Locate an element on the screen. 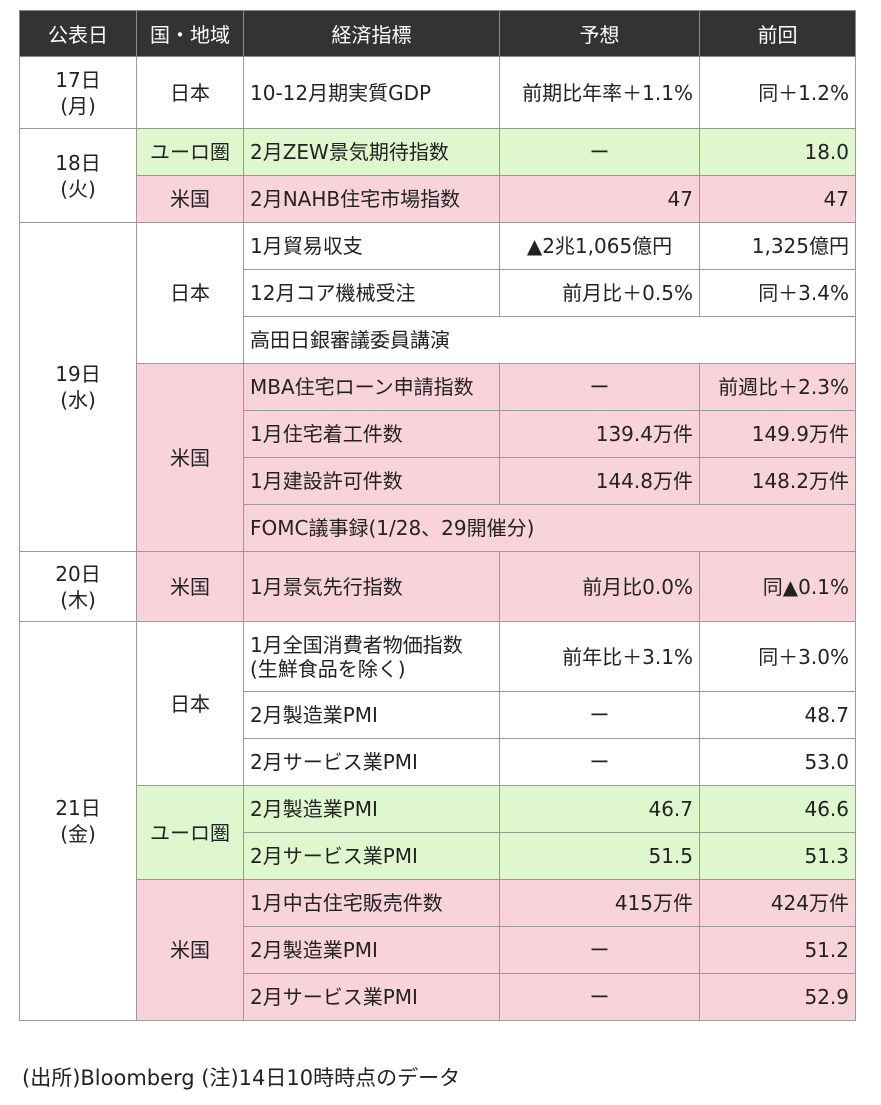 Image resolution: width=881 pixels, height=1105 pixels. header-indicator: 経済指標 is located at coordinates (371, 33).